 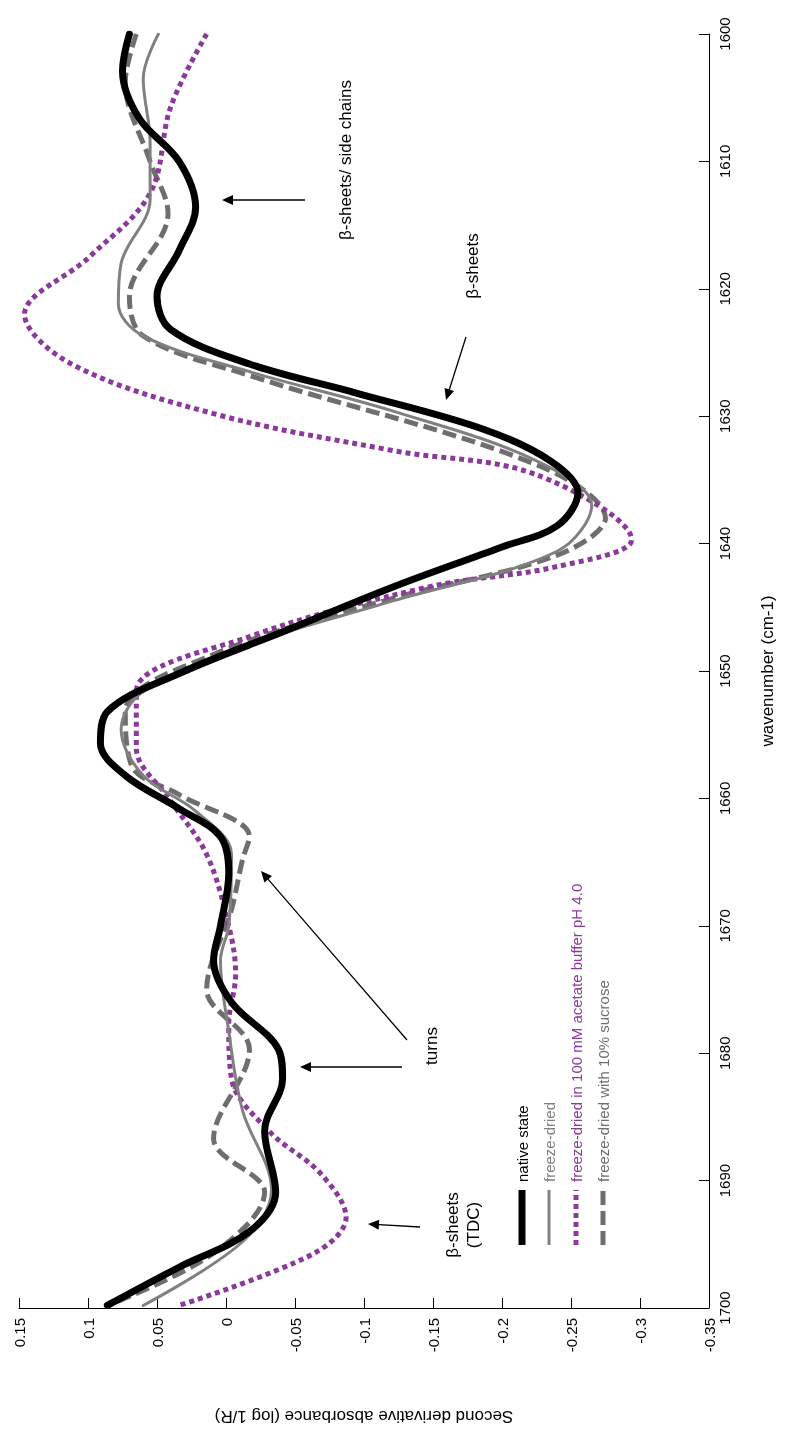 What do you see at coordinates (724, 926) in the screenshot?
I see `y-tick-label: 1670` at bounding box center [724, 926].